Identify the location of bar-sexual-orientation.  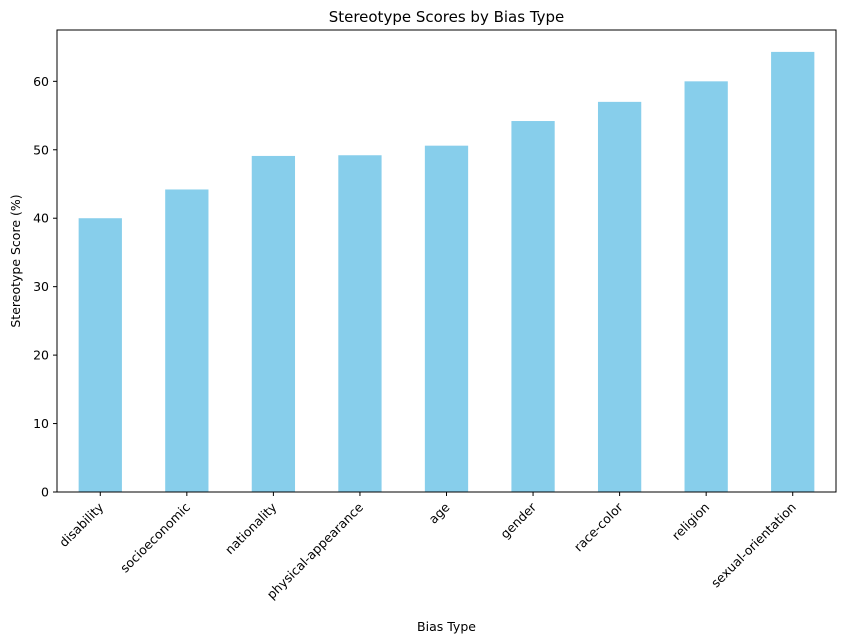
(793, 271).